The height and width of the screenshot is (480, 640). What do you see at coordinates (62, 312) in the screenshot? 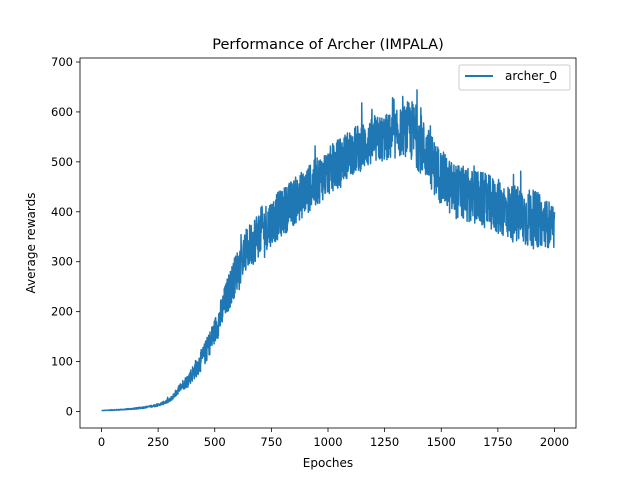
I see `y-tick-label-200: 200` at bounding box center [62, 312].